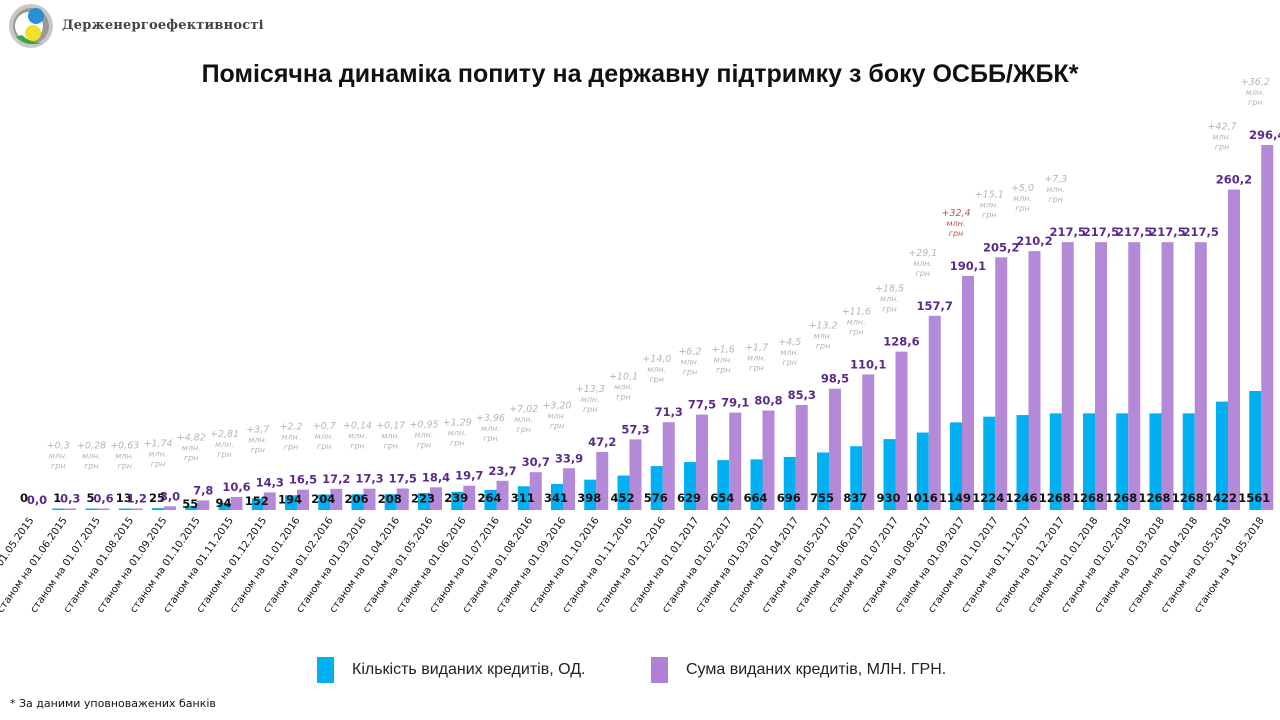  I want to click on sum-data-label: 296,4, so click(1264, 135).